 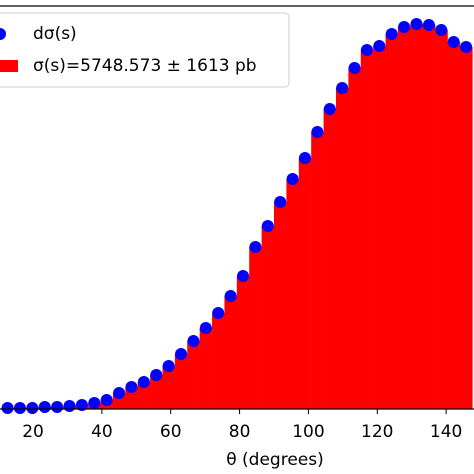 What do you see at coordinates (171, 432) in the screenshot?
I see `x-tick-label: 60` at bounding box center [171, 432].